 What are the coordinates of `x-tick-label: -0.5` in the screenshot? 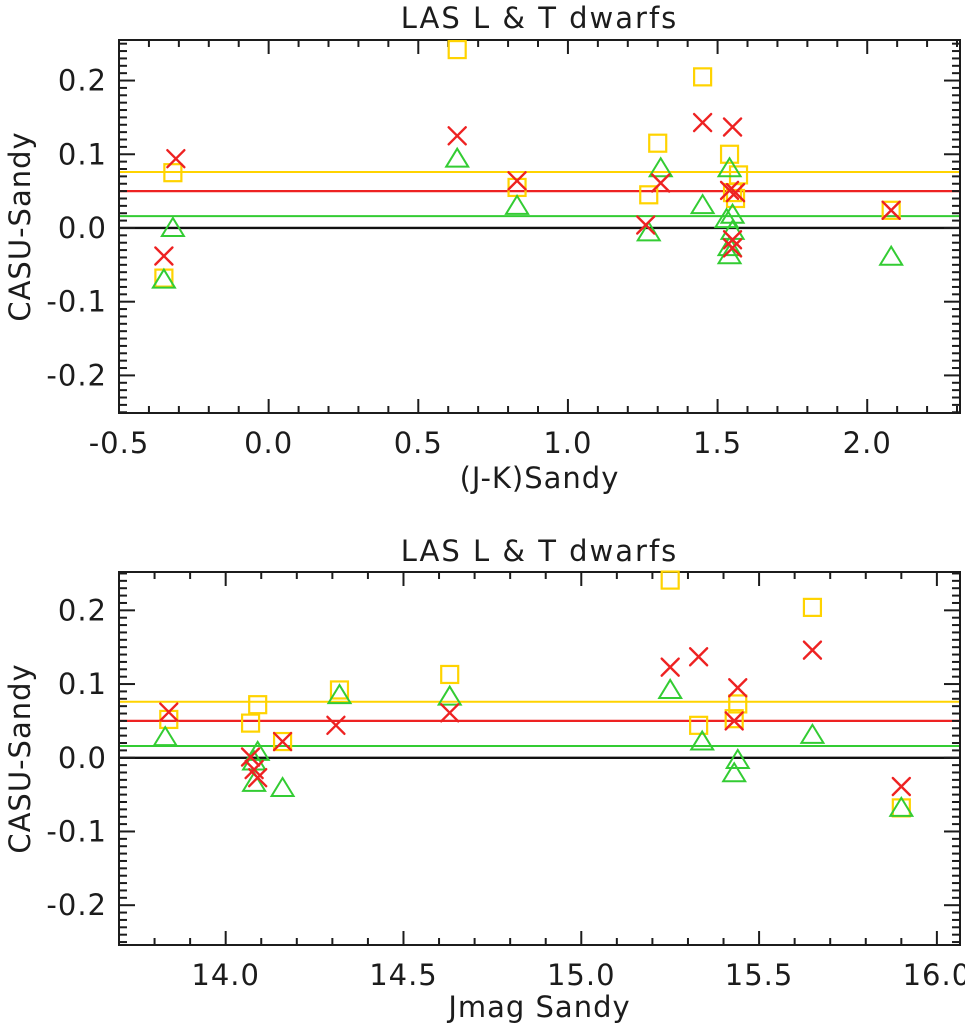 It's located at (119, 443).